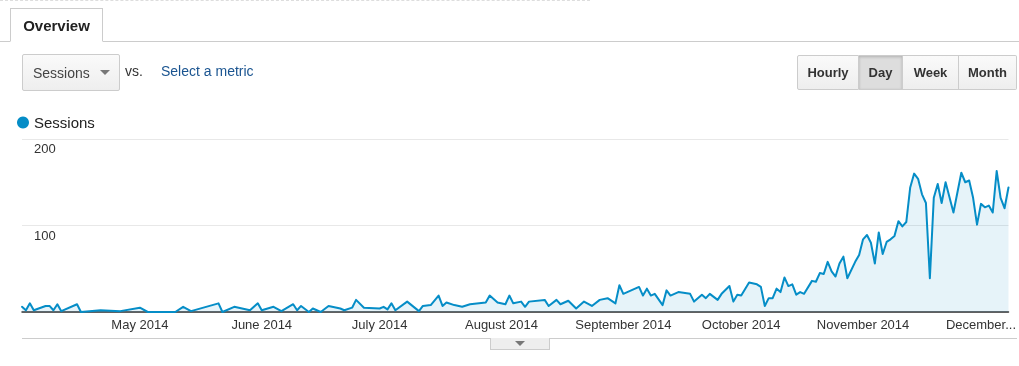 This screenshot has width=1019, height=366. What do you see at coordinates (64, 122) in the screenshot?
I see `legend-label: Sessions` at bounding box center [64, 122].